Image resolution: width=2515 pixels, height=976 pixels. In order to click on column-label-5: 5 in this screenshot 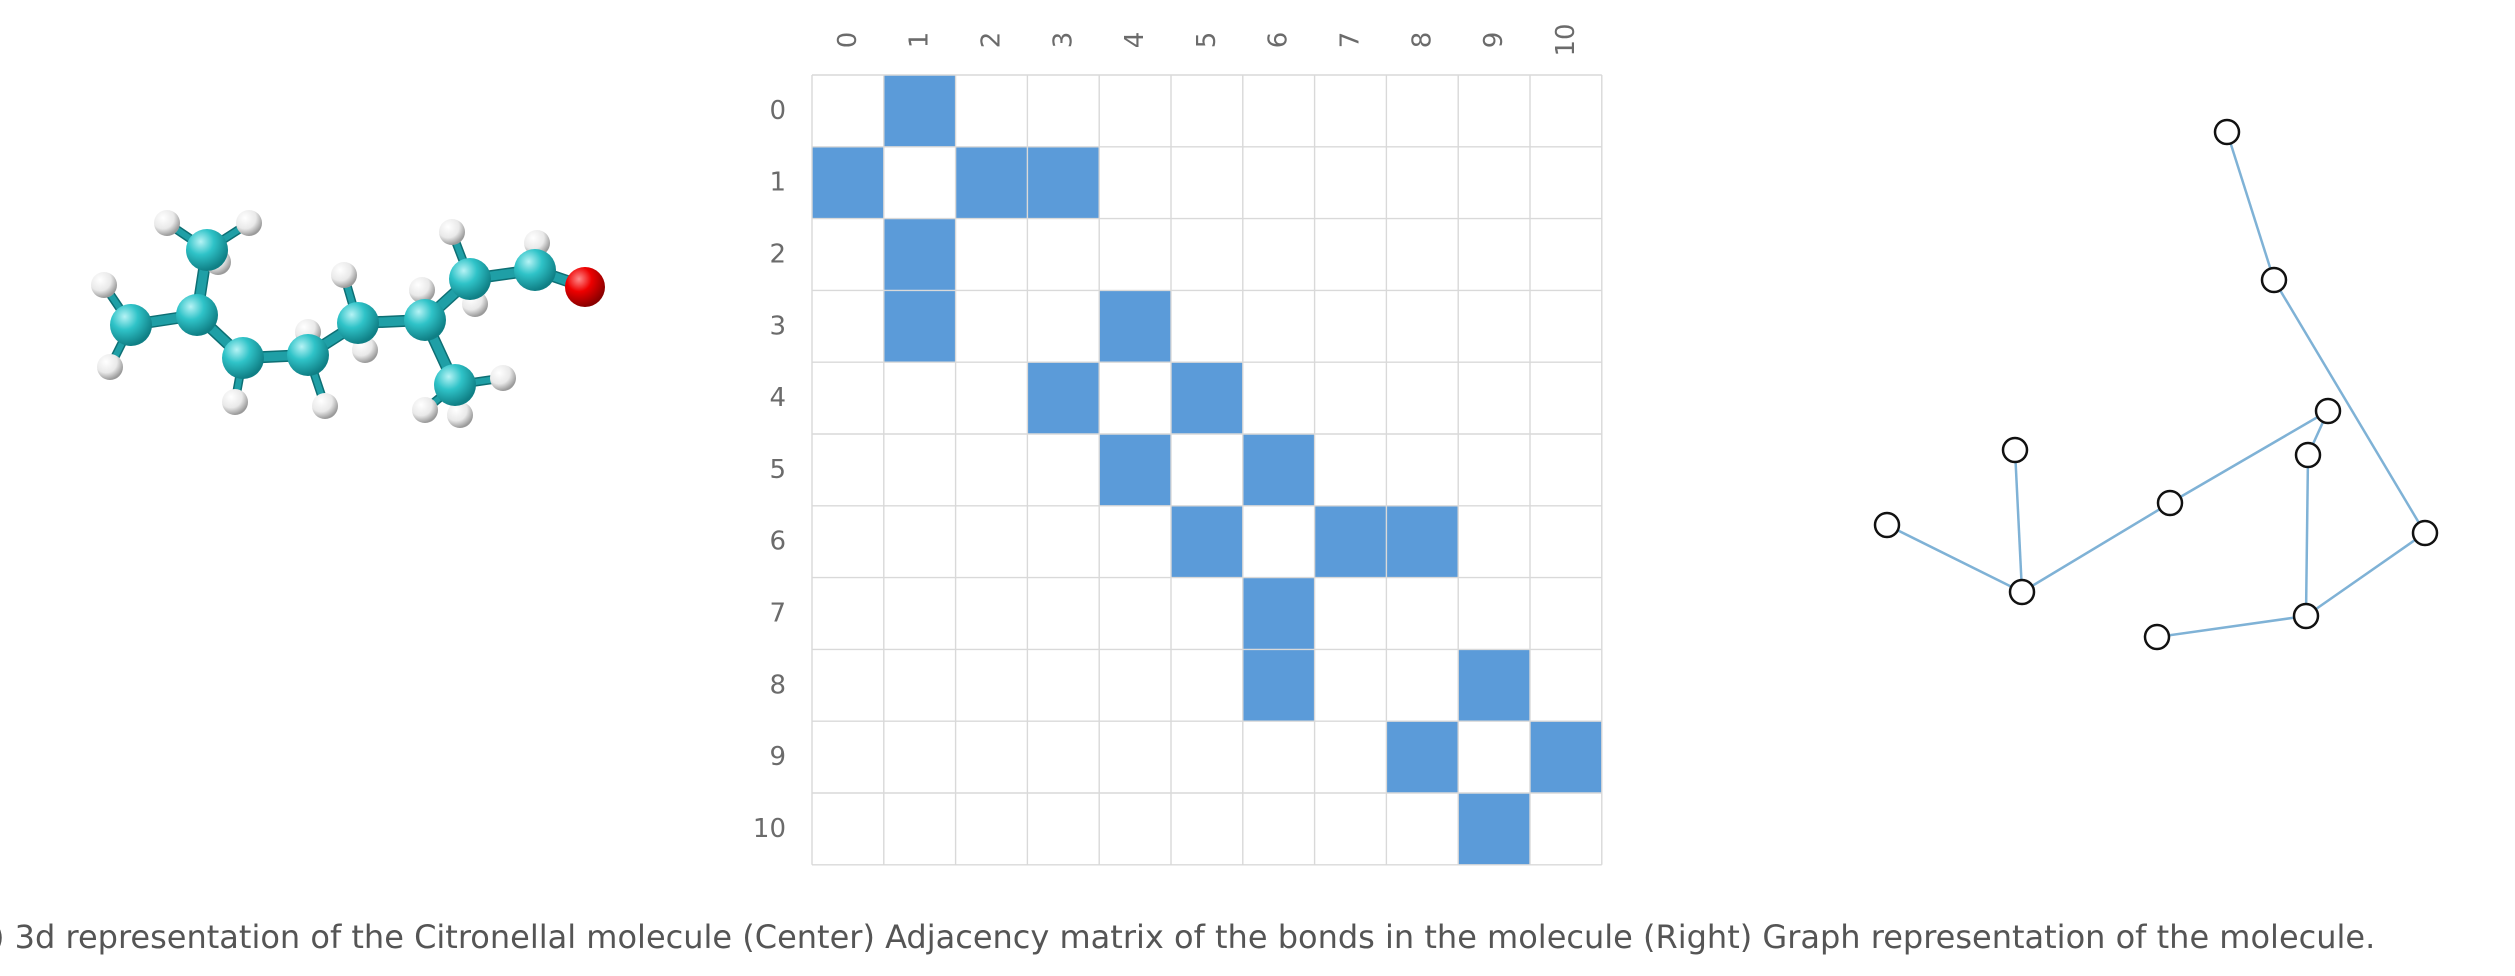, I will do `click(1207, 40)`.